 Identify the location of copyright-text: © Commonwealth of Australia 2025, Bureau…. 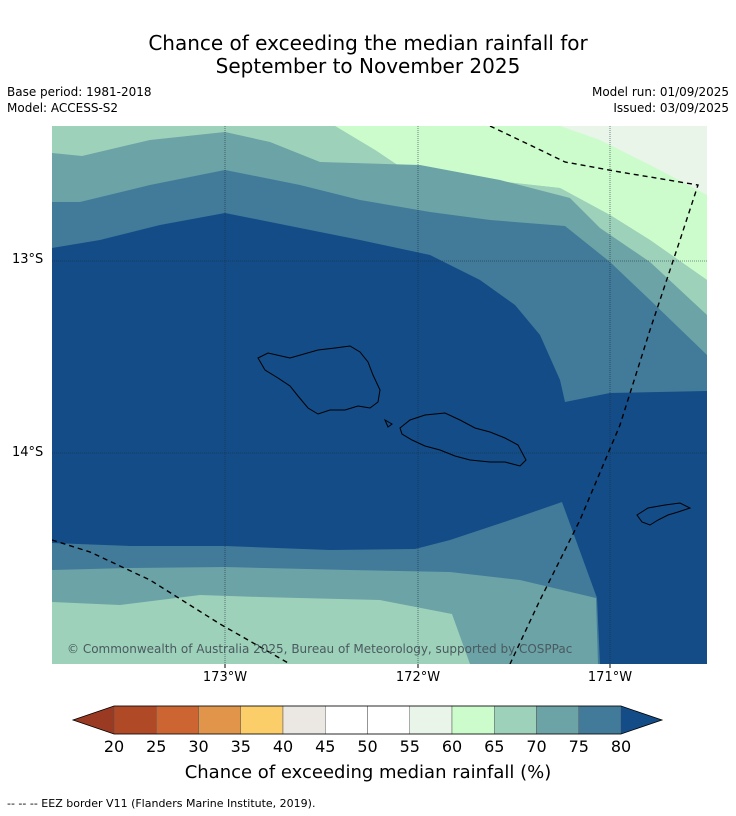
(319, 649).